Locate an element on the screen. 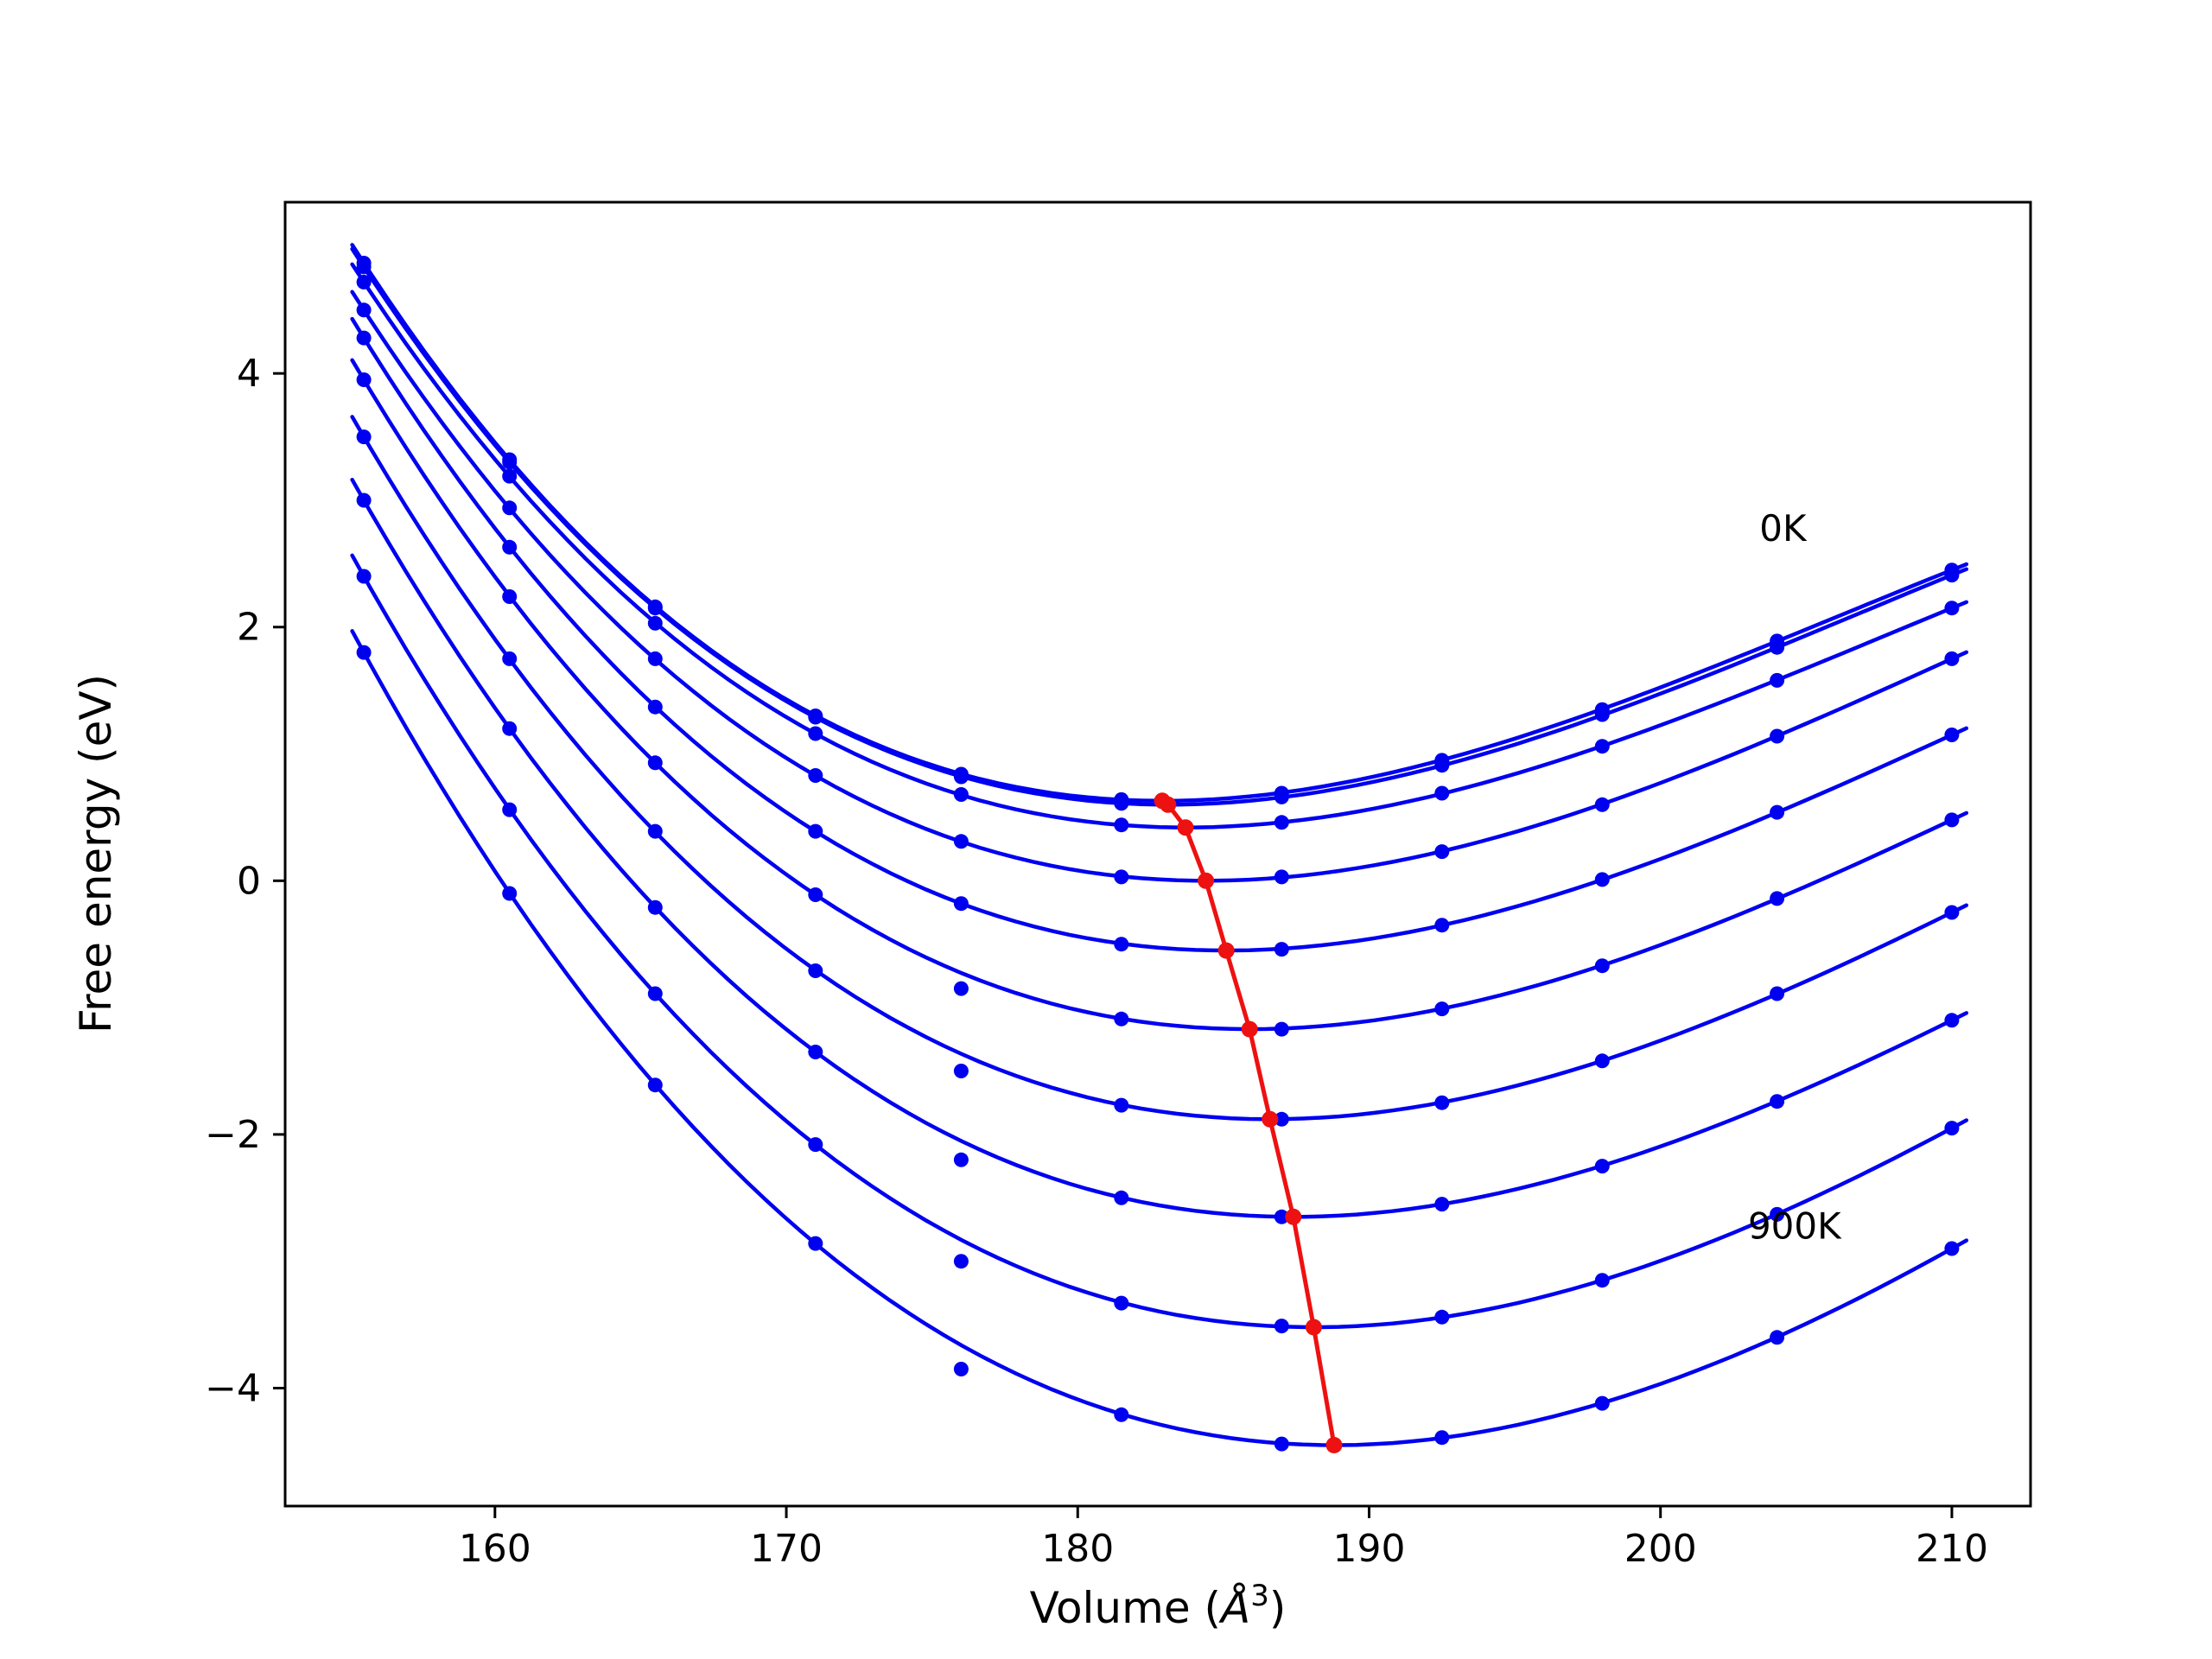 The image size is (2212, 1659). y-axis-ticks: −4 −2 0 2 4 is located at coordinates (245, 881).